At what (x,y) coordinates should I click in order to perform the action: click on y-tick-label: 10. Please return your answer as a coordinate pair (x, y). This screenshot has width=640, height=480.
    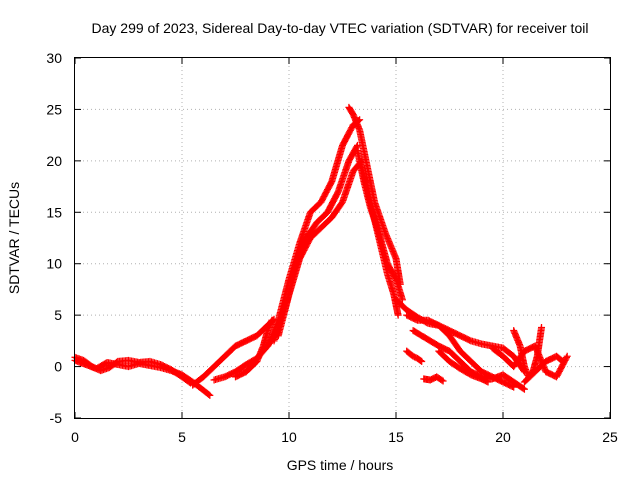
    Looking at the image, I should click on (54, 264).